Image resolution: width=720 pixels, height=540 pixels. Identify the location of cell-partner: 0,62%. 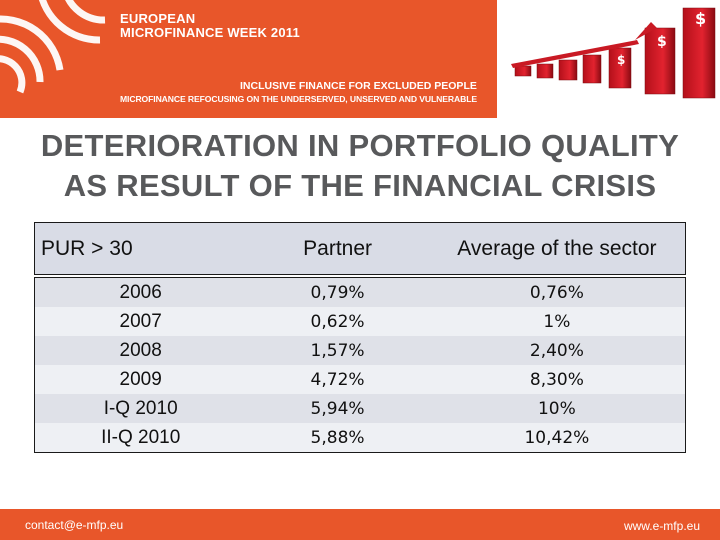
(337, 321).